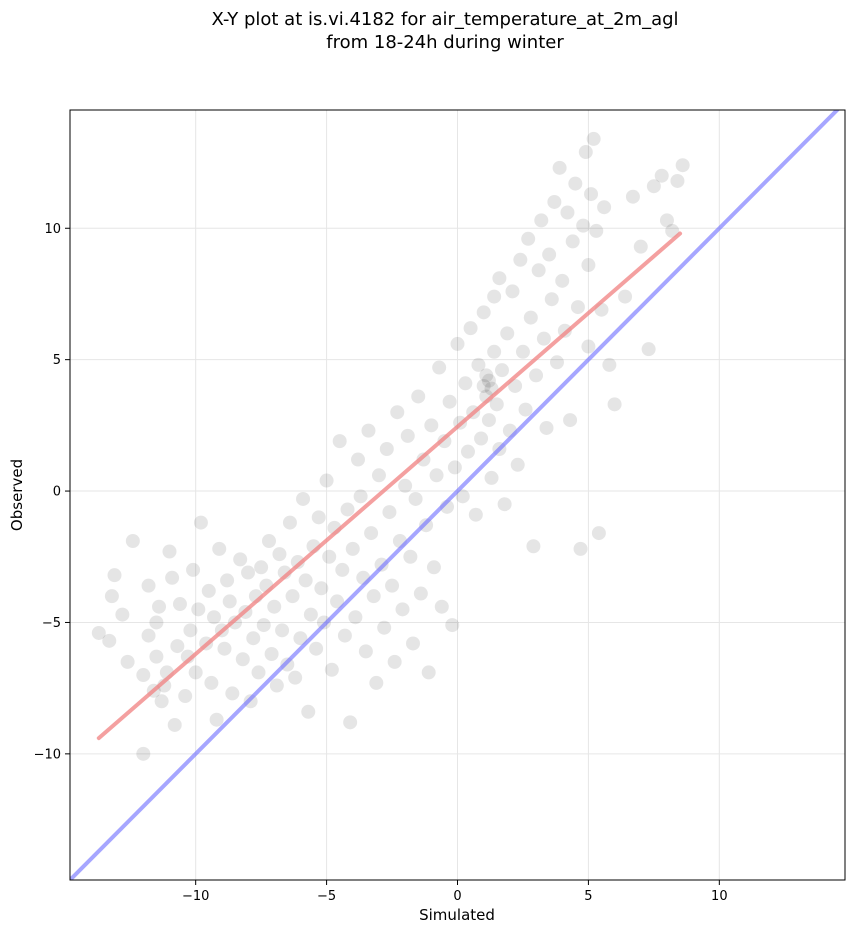 The height and width of the screenshot is (934, 854). What do you see at coordinates (588, 896) in the screenshot?
I see `x-tick-label: 5` at bounding box center [588, 896].